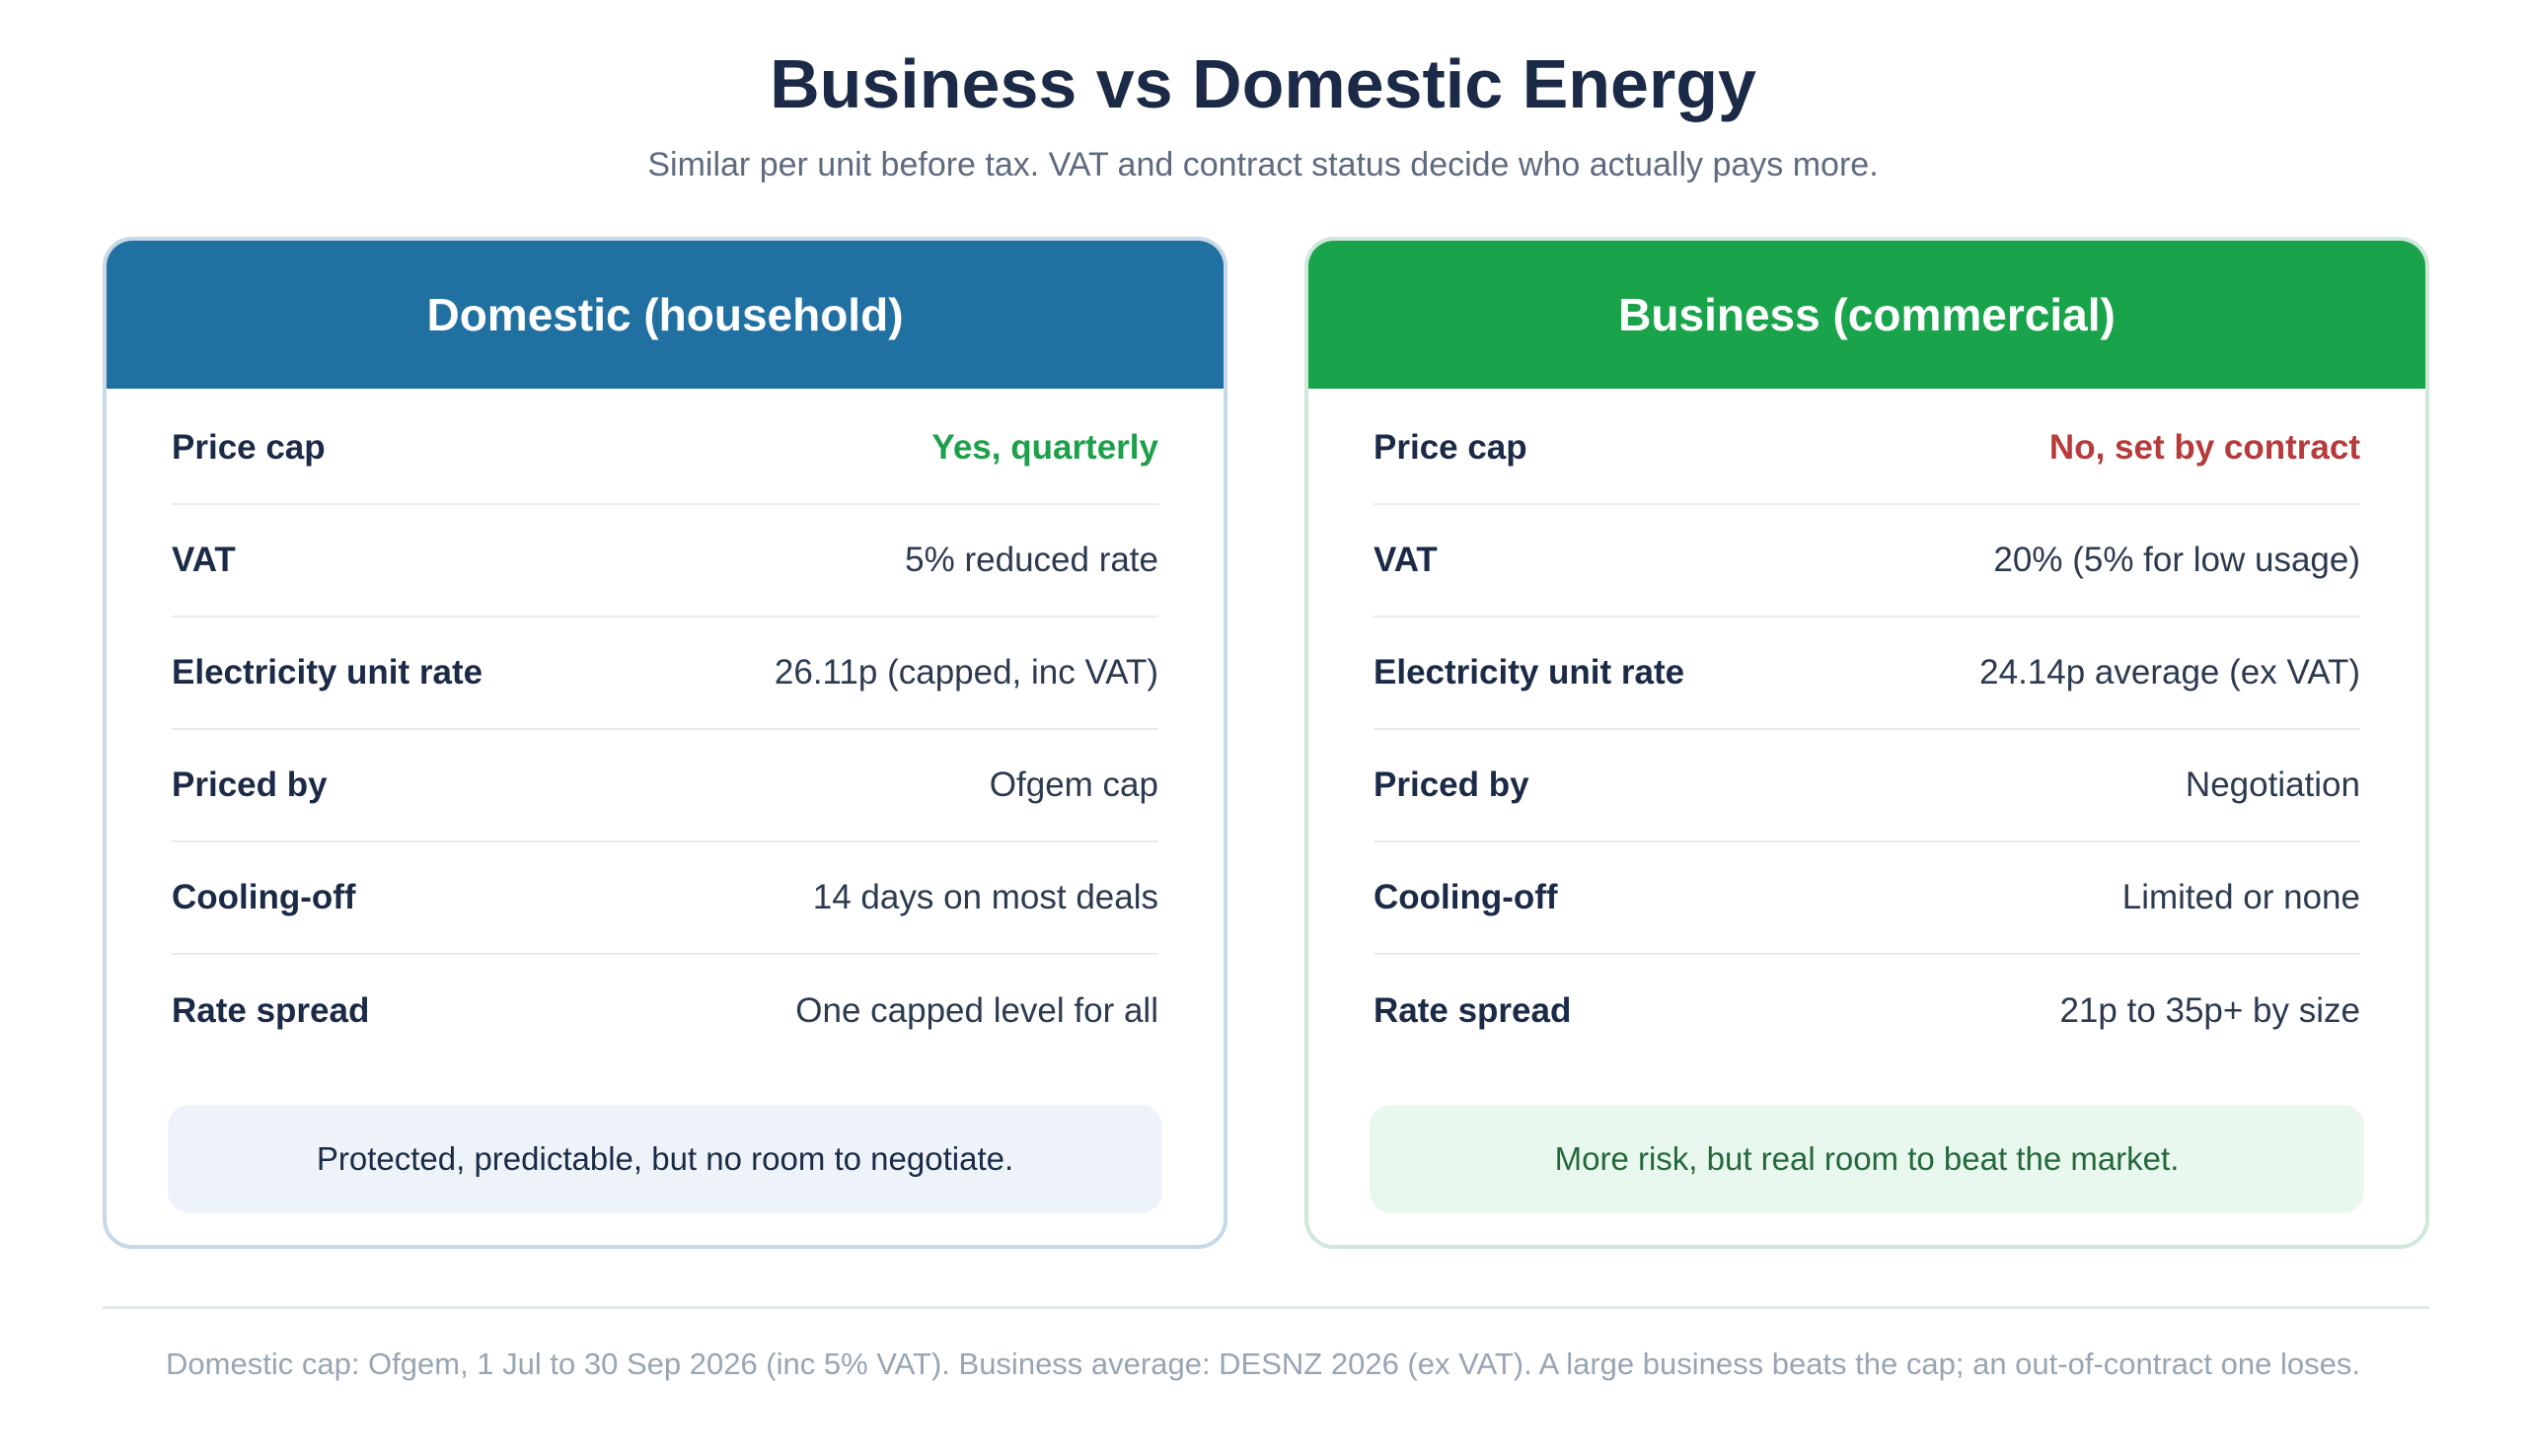 This screenshot has height=1456, width=2526. What do you see at coordinates (2240, 897) in the screenshot?
I see `row-value: Limited or none` at bounding box center [2240, 897].